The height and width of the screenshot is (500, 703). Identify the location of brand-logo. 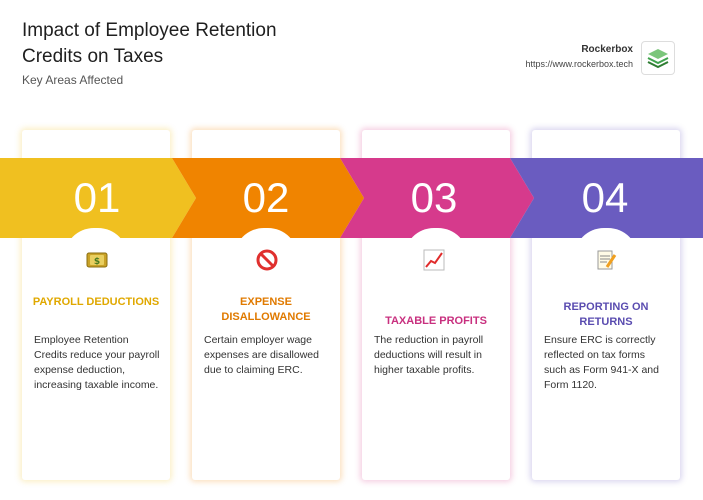
(658, 58).